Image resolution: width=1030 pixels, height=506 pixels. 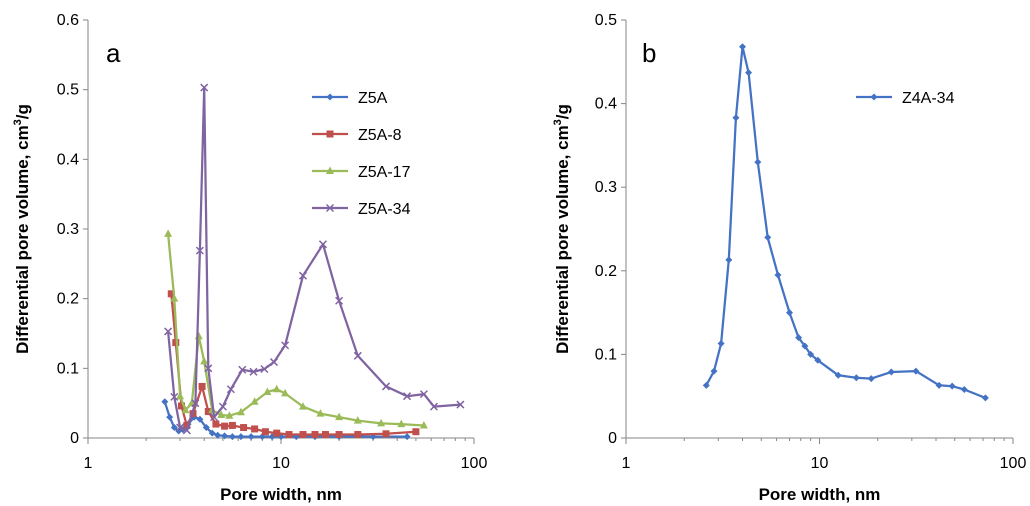 I want to click on x-axis-title: Pore width, nm, so click(x=281, y=494).